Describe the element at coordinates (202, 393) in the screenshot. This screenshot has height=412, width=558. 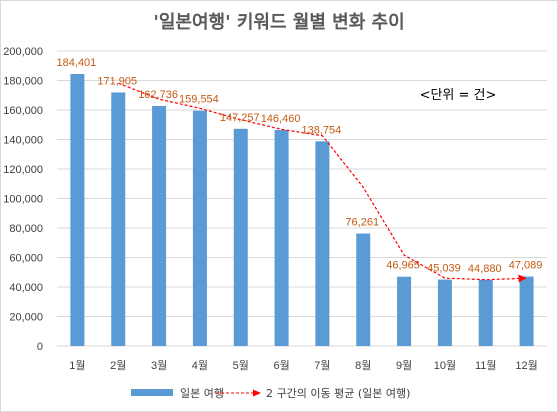
I see `legend-label-bar: 일본 여행` at that location.